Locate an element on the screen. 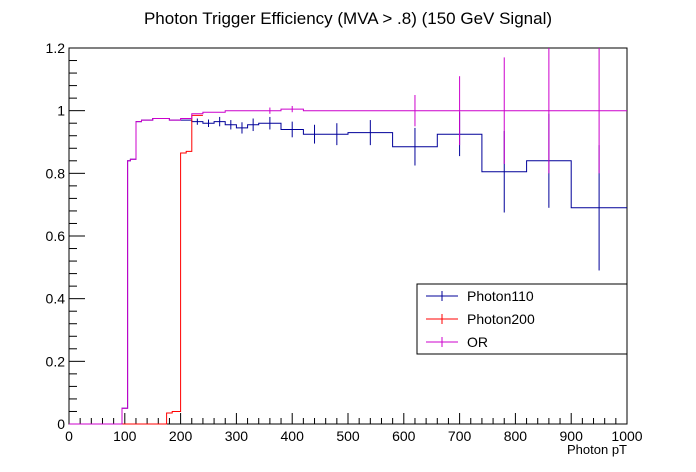  x-tick-label: 900 is located at coordinates (572, 436).